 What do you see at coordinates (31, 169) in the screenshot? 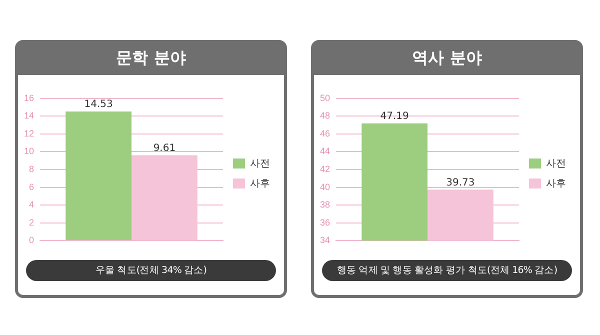
I see `y-tick-label: 8` at bounding box center [31, 169].